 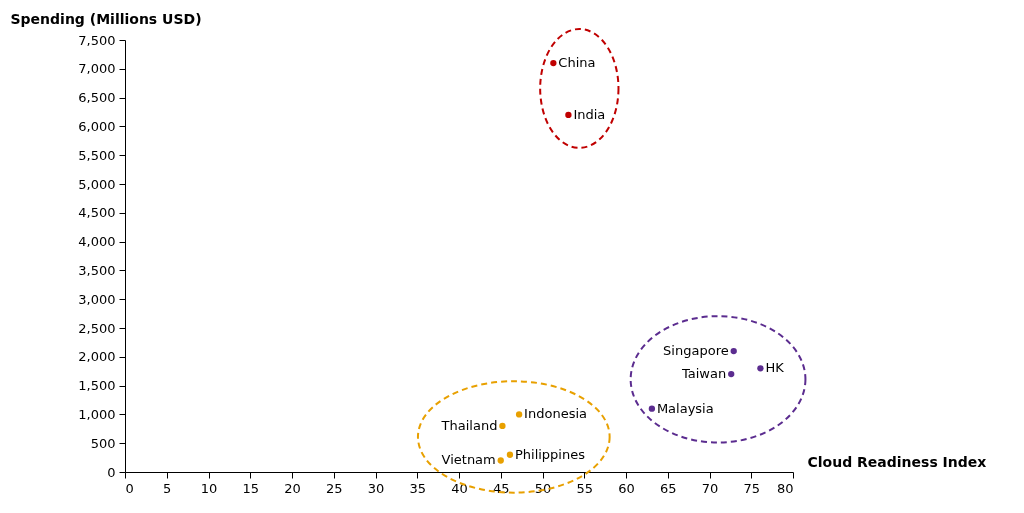 I want to click on annotation: China, so click(x=577, y=63).